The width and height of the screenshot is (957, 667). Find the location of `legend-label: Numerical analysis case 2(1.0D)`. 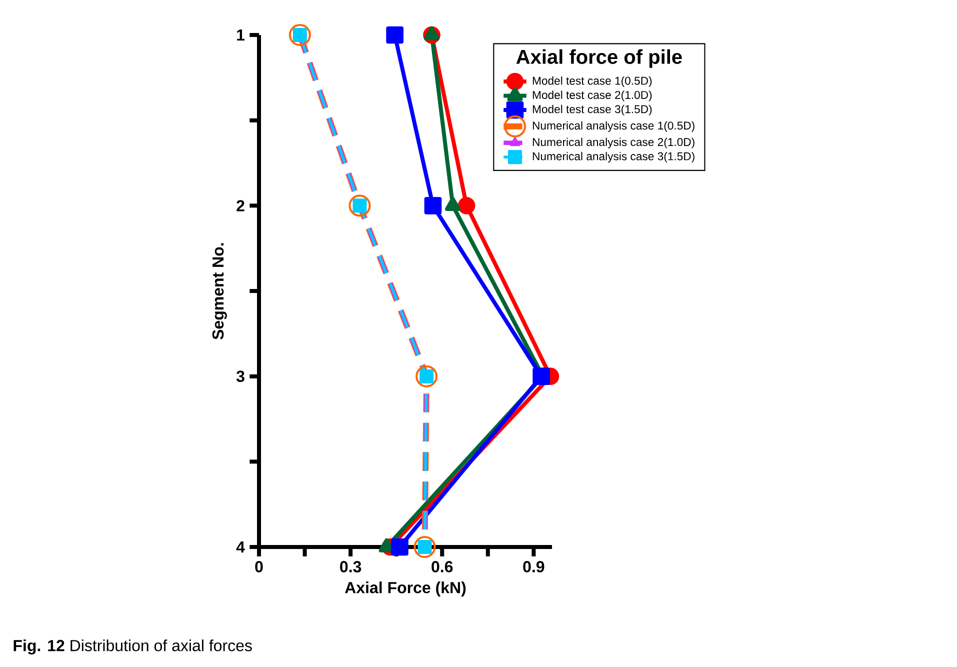

legend-label: Numerical analysis case 2(1.0D) is located at coordinates (613, 143).